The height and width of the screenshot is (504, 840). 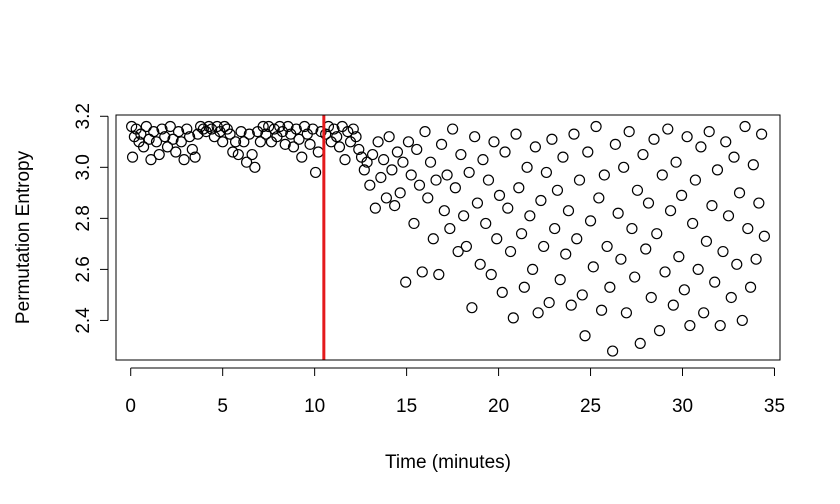 What do you see at coordinates (83, 320) in the screenshot?
I see `y-tick-label: 2.4` at bounding box center [83, 320].